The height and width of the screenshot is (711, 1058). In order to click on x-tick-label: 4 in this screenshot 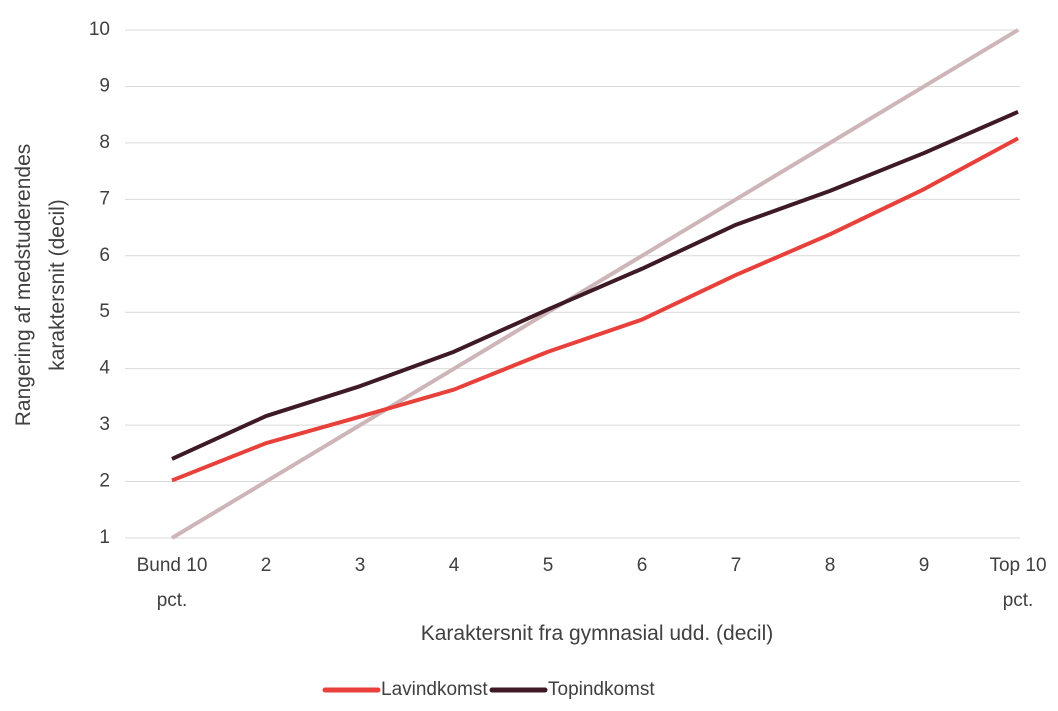, I will do `click(454, 565)`.